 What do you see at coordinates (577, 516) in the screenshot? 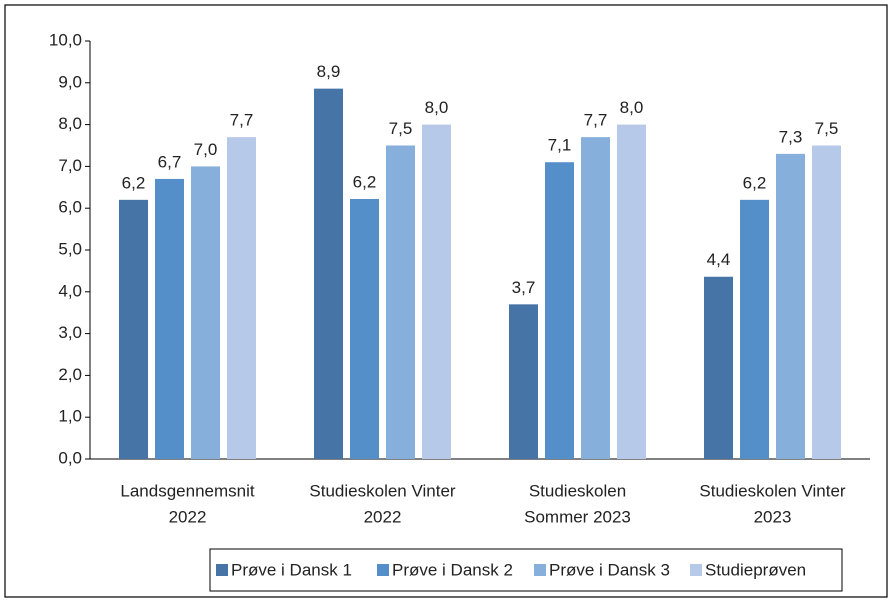
I see `x-tick-label: Sommer 2023` at bounding box center [577, 516].